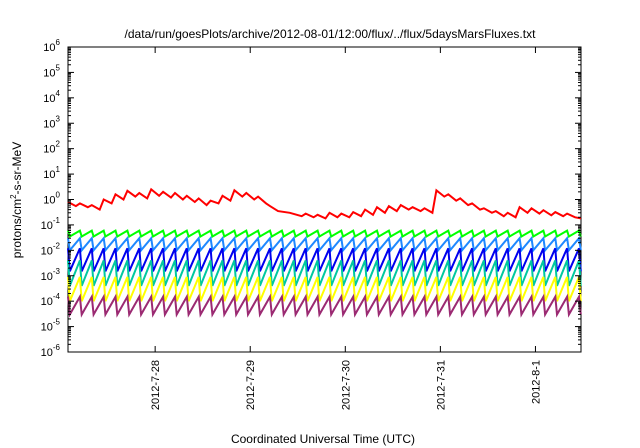 This screenshot has width=640, height=448. What do you see at coordinates (51, 46) in the screenshot?
I see `y-tick-label: 10⁶` at bounding box center [51, 46].